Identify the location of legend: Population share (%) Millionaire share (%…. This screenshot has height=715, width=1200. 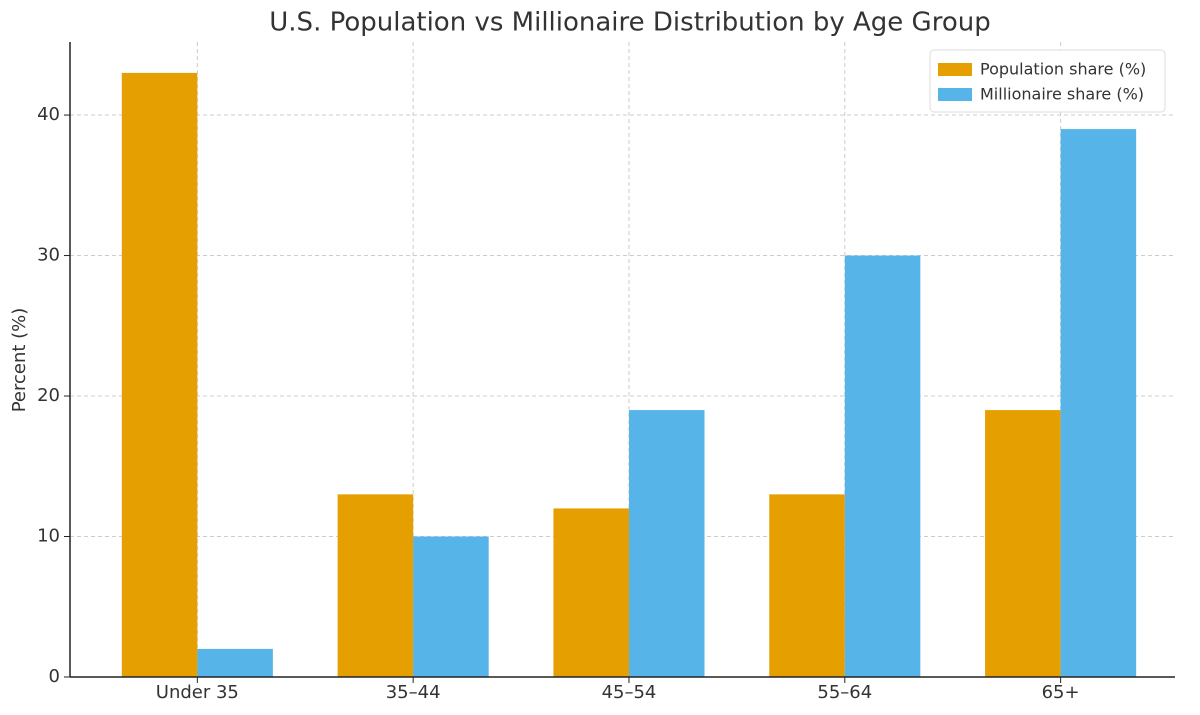
(1047, 81).